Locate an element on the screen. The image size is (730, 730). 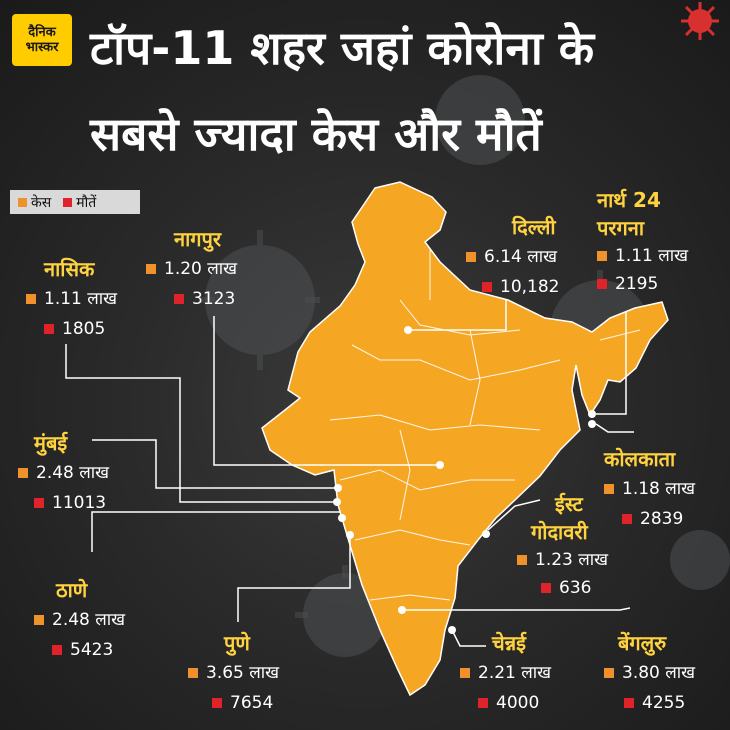
city-name: मुंबई is located at coordinates (51, 443).